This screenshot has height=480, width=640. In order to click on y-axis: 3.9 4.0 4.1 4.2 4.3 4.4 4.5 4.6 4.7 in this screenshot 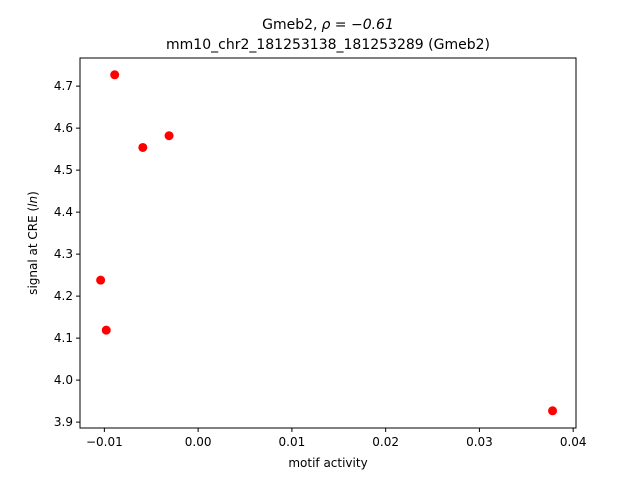, I will do `click(67, 254)`.